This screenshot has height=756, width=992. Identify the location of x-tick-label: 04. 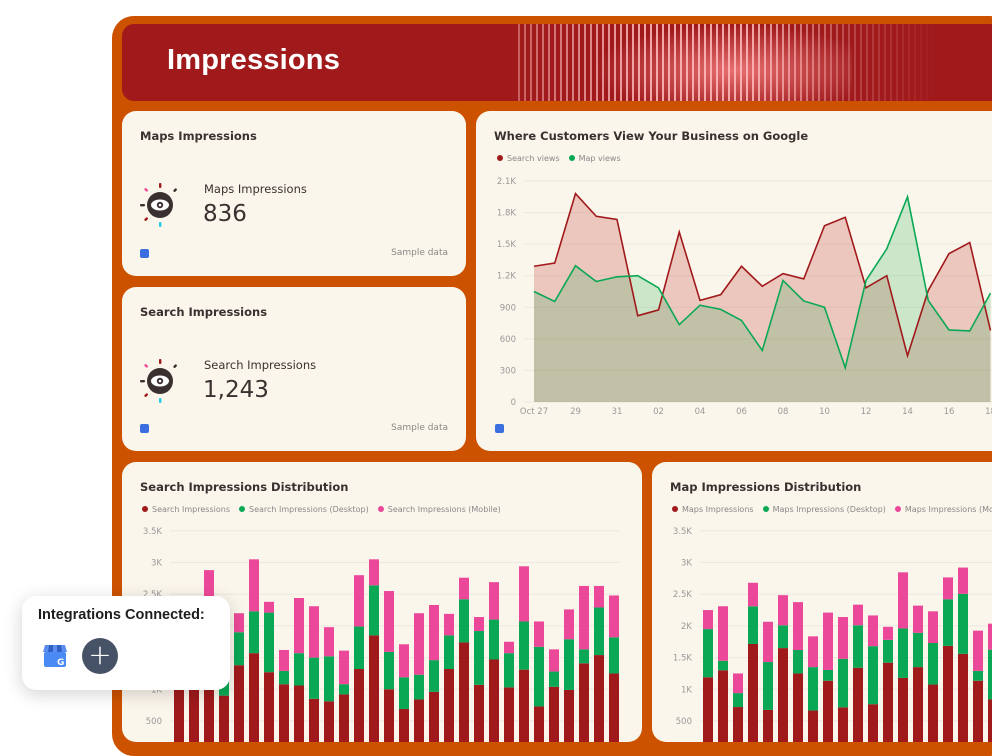
(700, 412).